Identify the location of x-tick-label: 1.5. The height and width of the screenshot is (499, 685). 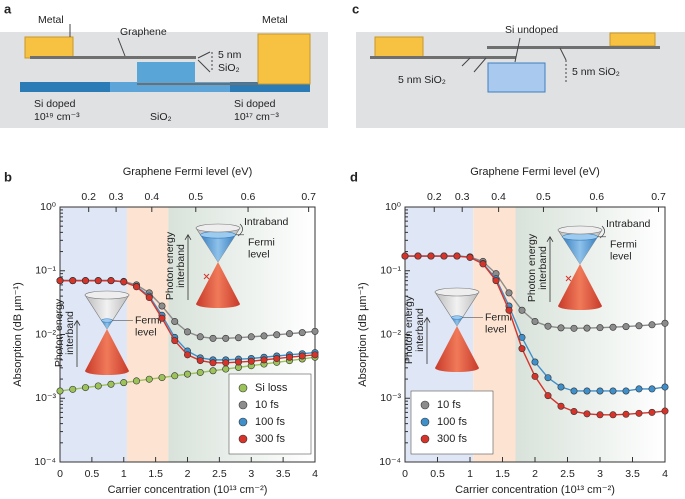
(502, 474).